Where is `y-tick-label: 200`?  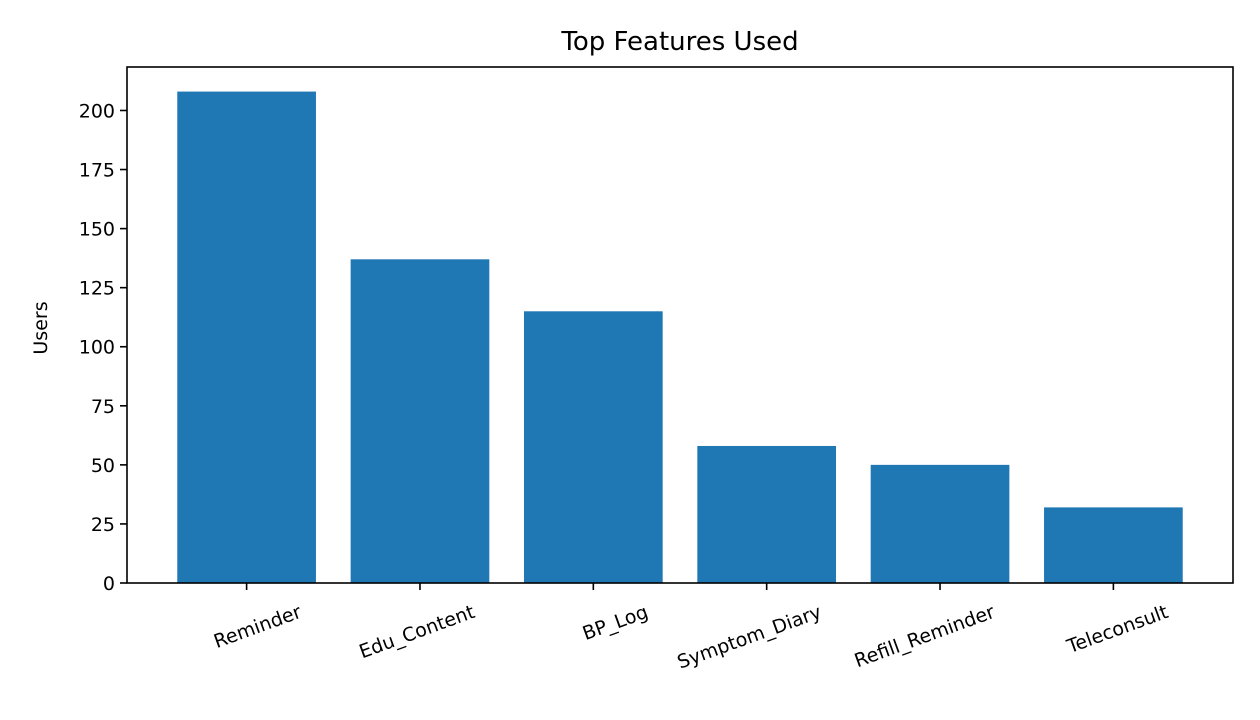 y-tick-label: 200 is located at coordinates (97, 111).